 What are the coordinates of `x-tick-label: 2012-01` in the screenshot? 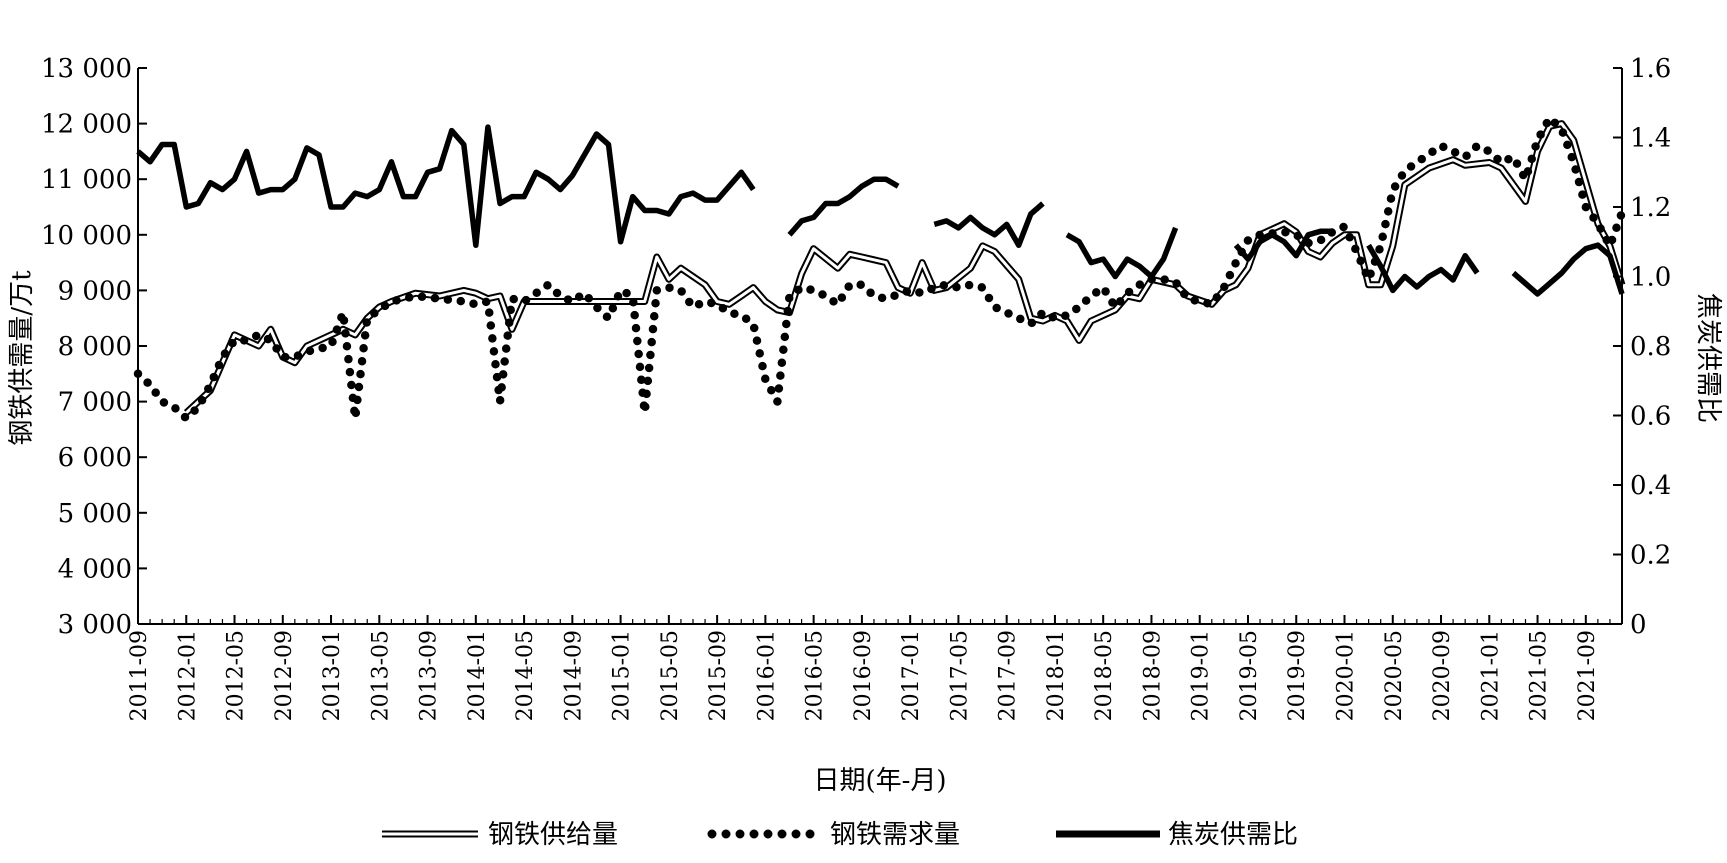 It's located at (187, 675).